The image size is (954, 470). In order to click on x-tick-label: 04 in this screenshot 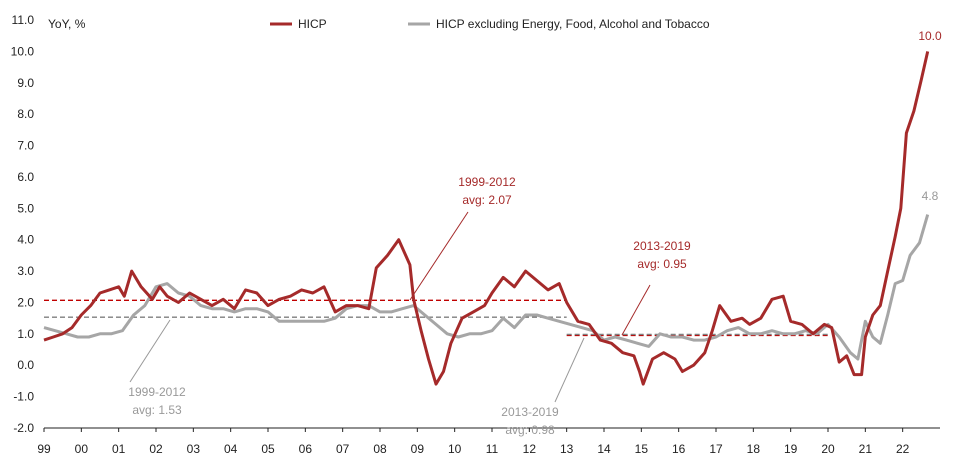, I will do `click(231, 449)`.